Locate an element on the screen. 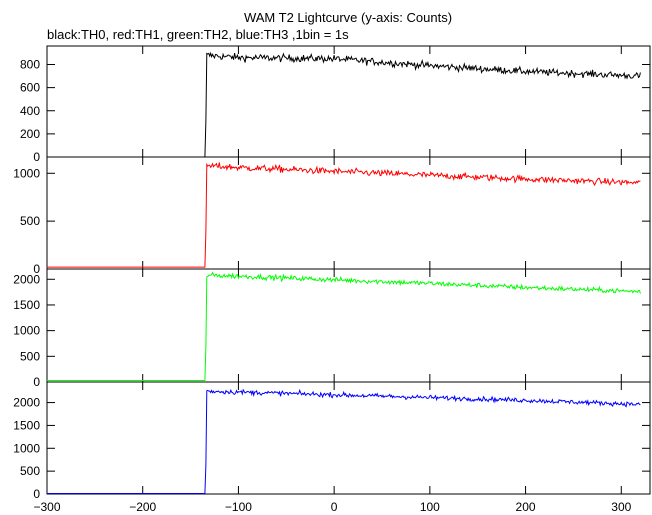 The height and width of the screenshot is (515, 652). chart-title: WAM T2 Lightcurve (y-axis: Counts) is located at coordinates (348, 17).